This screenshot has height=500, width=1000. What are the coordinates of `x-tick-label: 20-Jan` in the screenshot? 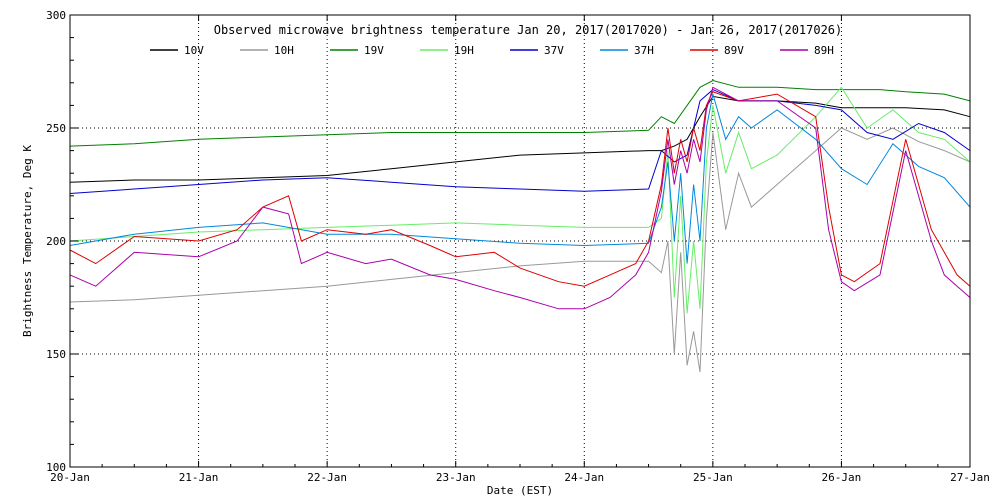 It's located at (70, 477).